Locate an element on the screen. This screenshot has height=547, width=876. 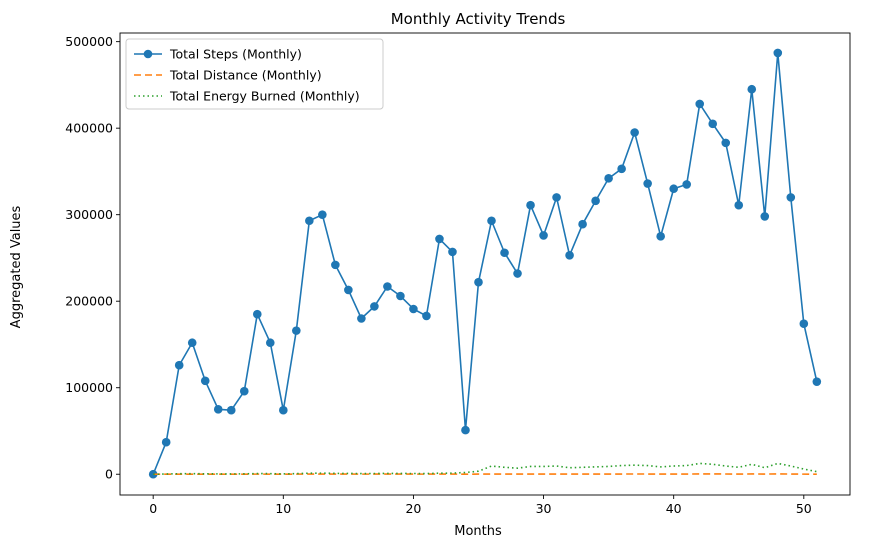
legend-label-1: Total Steps (Monthly) is located at coordinates (235, 54).